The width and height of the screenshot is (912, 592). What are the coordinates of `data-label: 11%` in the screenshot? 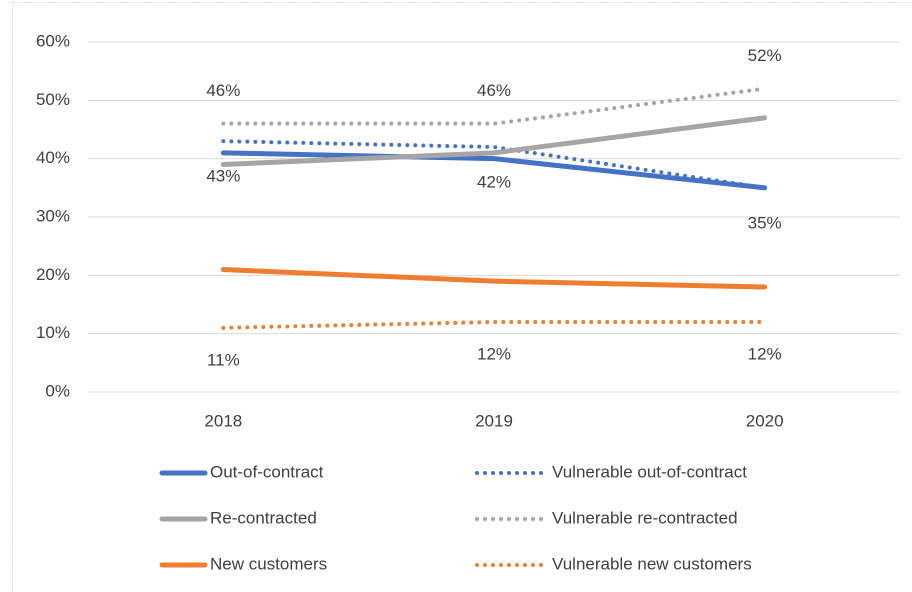 It's located at (223, 359).